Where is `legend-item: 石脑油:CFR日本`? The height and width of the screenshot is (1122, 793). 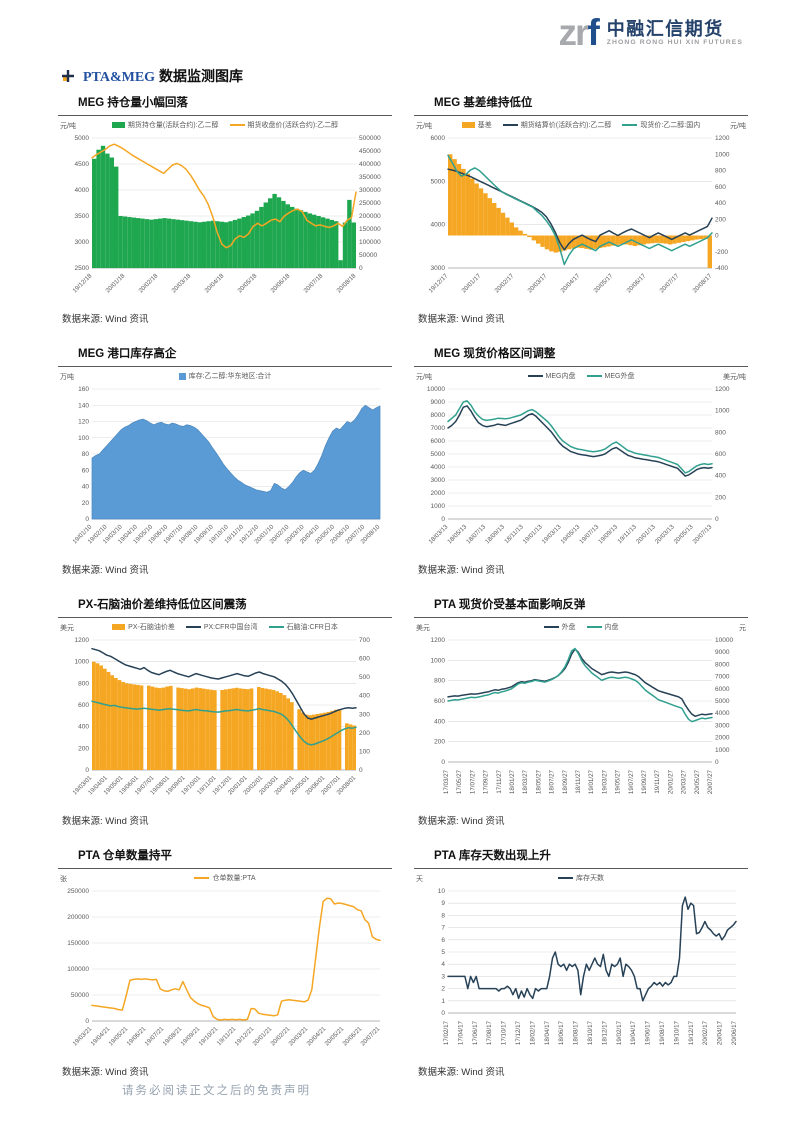 legend-item: 石脑油:CFR日本 is located at coordinates (303, 627).